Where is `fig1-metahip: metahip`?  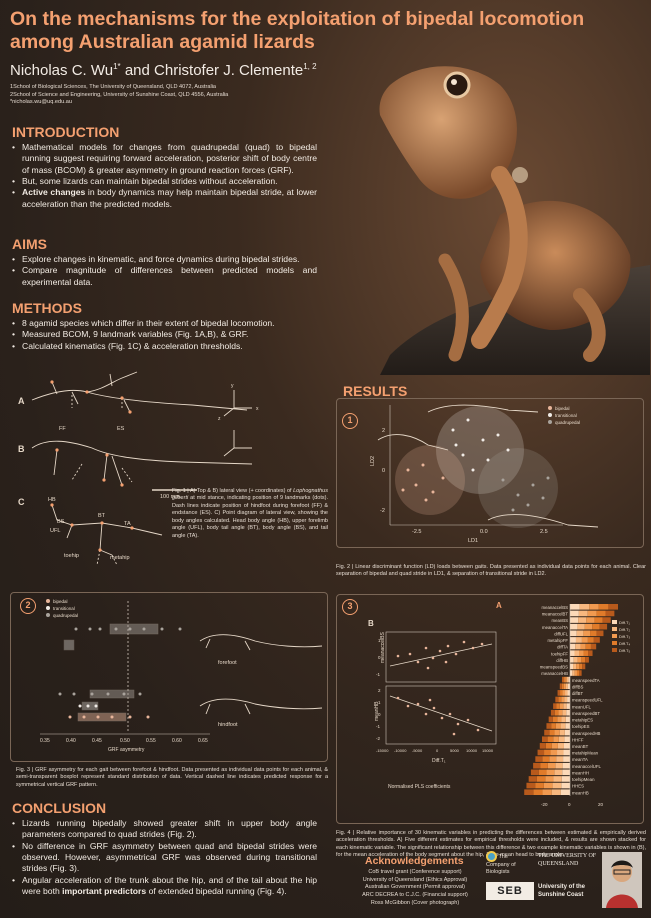 fig1-metahip: metahip is located at coordinates (120, 558).